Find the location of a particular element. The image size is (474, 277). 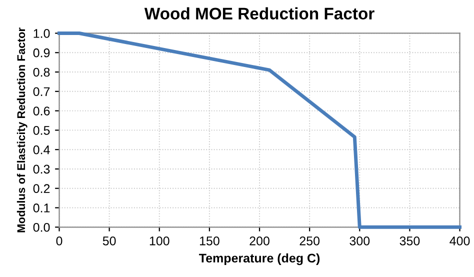

x-axis-title: Temperature (deg C) is located at coordinates (259, 259).